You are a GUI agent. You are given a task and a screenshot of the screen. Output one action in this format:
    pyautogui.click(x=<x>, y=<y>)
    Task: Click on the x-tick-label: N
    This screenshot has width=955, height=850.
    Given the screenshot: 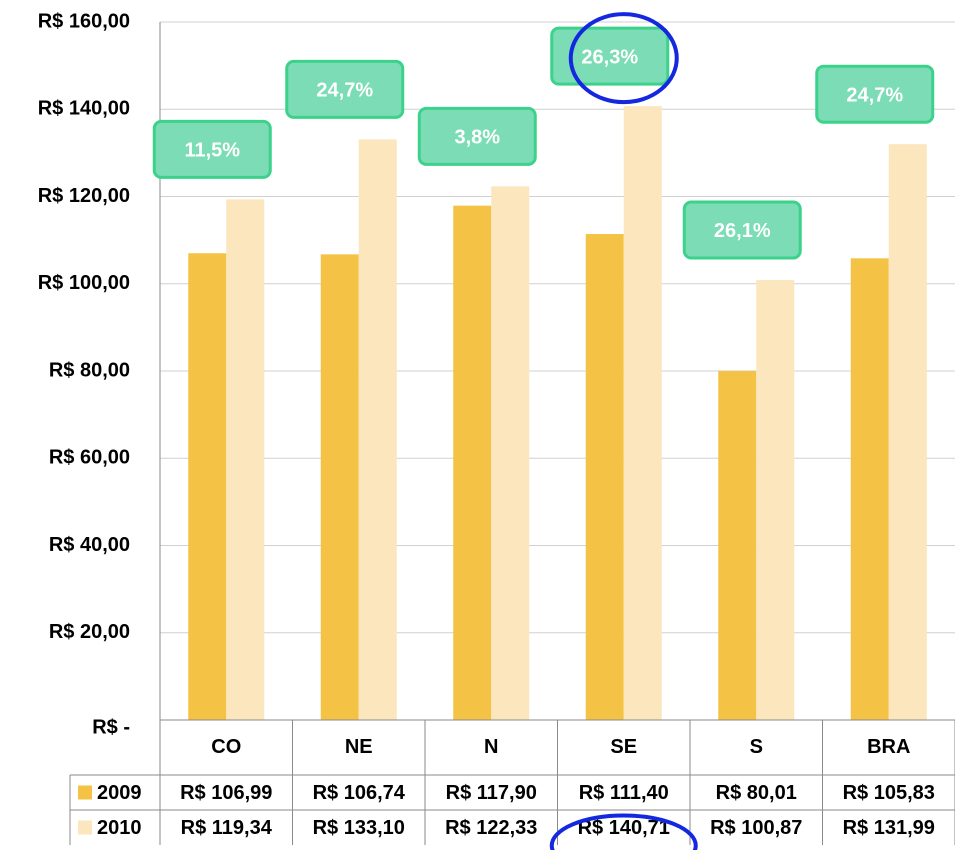 What is the action you would take?
    pyautogui.click(x=491, y=747)
    